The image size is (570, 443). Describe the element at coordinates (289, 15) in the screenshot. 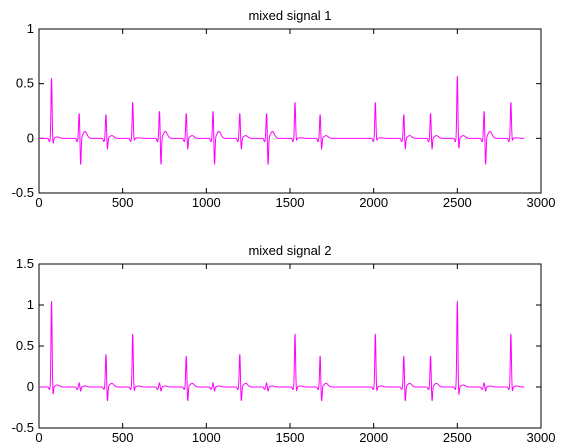

I see `chart-title: mixed signal 1` at that location.